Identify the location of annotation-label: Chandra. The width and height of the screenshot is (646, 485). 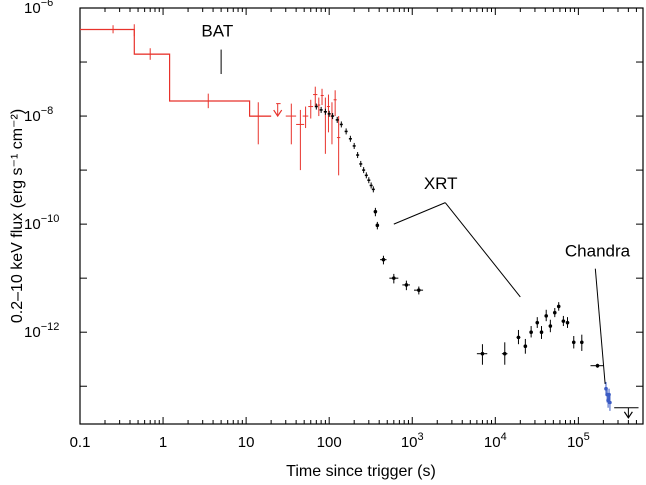
(598, 251).